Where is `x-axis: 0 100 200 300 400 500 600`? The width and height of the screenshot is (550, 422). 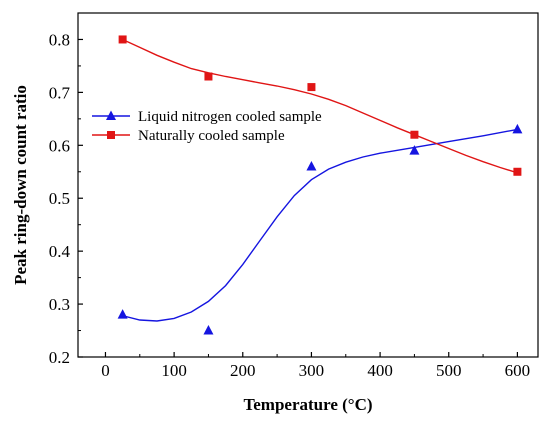
x-axis: 0 100 200 300 400 500 600 is located at coordinates (315, 366).